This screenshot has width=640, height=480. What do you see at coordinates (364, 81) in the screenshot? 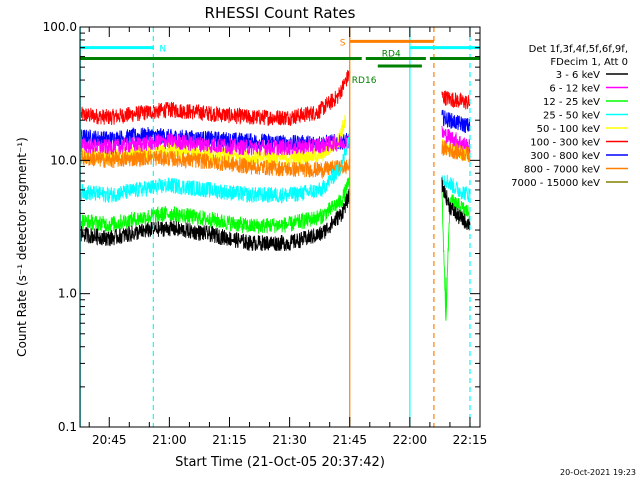
I see `annotation-label-6: RD16` at bounding box center [364, 81].